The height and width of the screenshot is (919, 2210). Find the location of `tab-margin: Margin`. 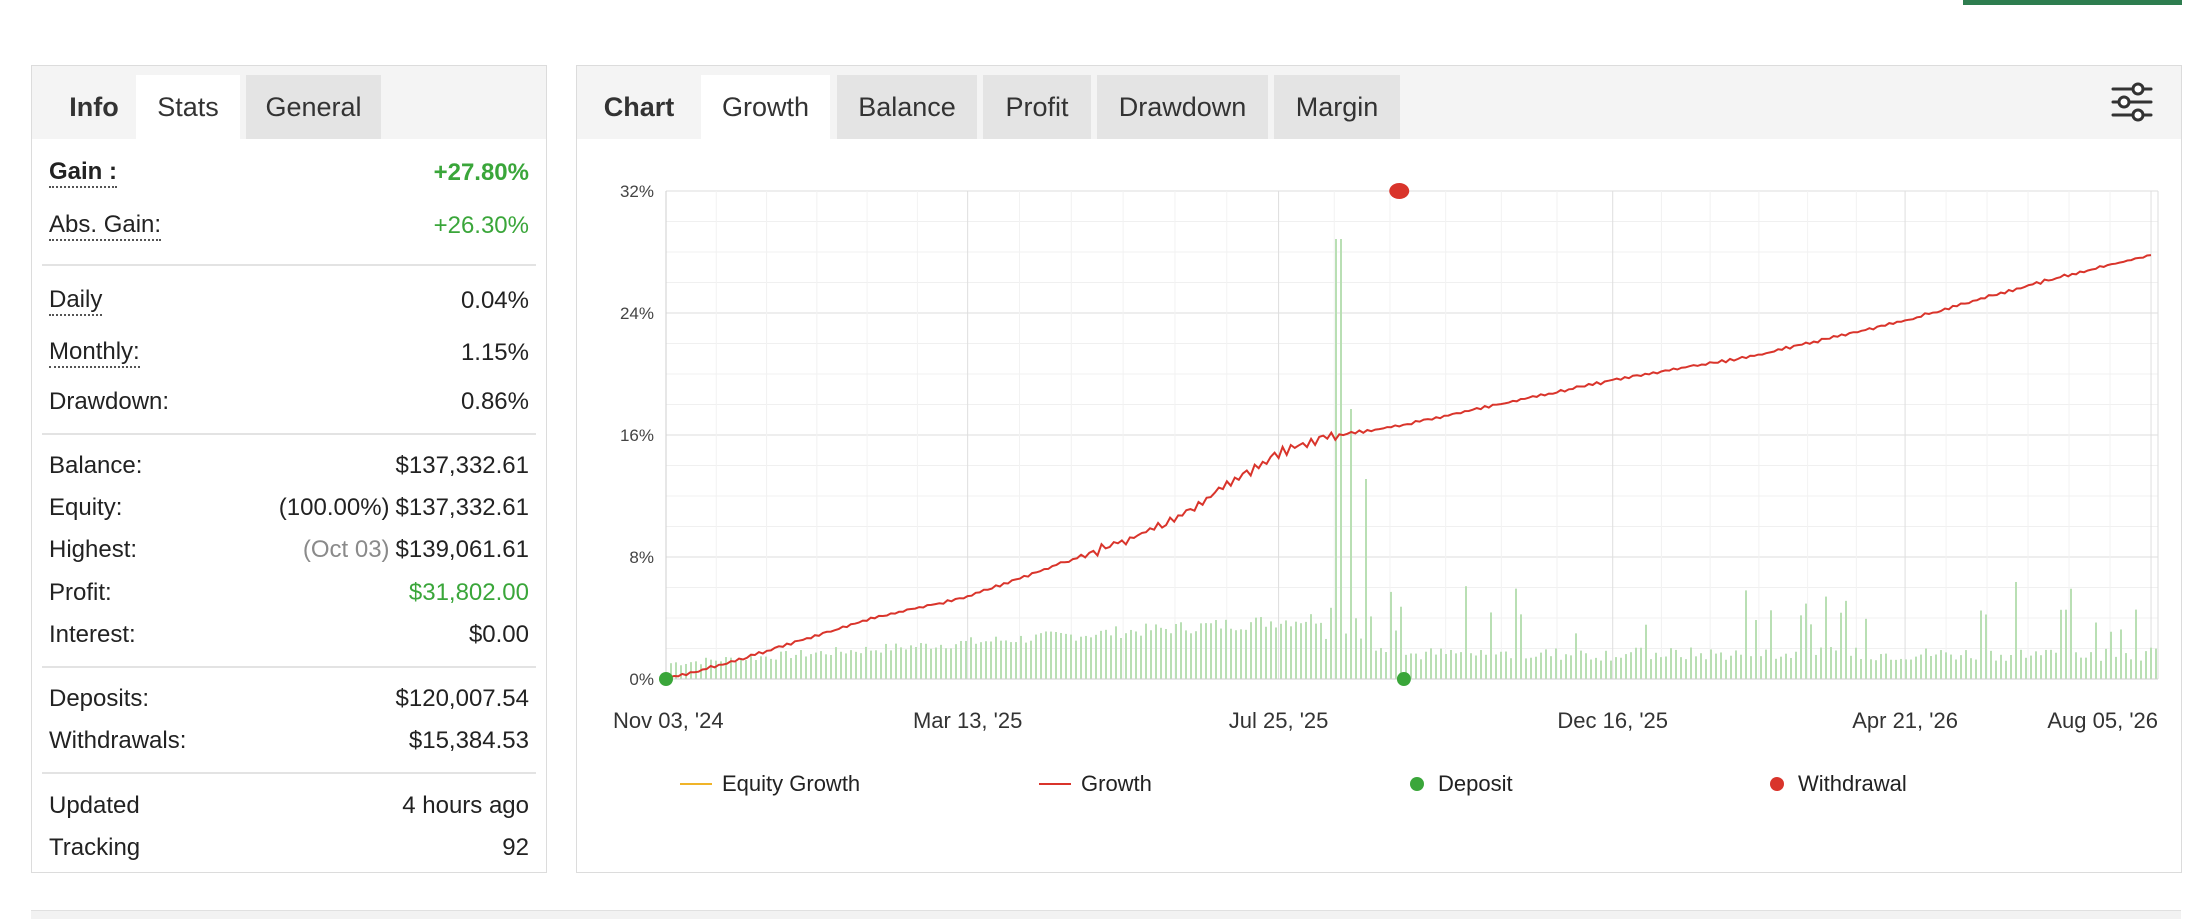

tab-margin: Margin is located at coordinates (1337, 107).